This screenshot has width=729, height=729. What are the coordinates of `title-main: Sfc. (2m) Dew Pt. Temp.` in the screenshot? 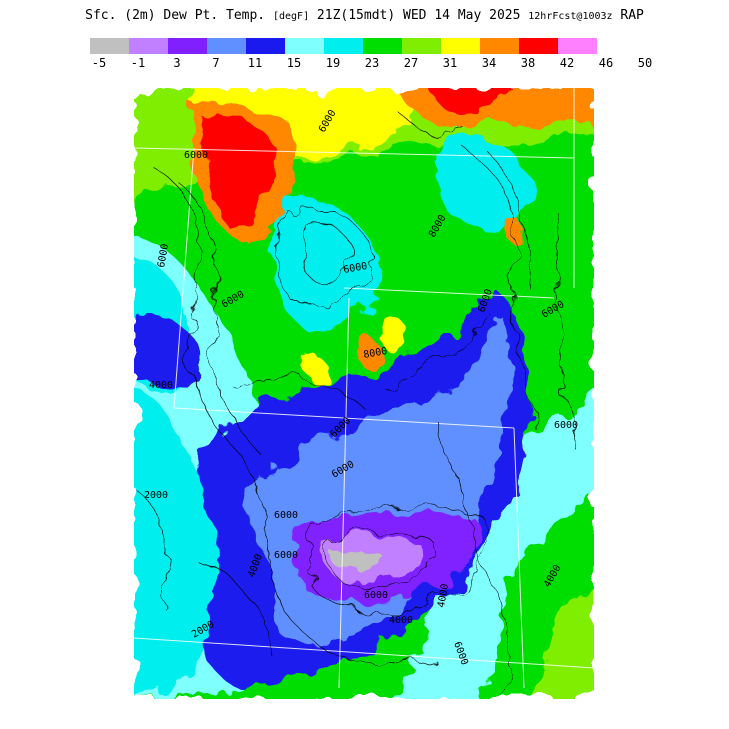 It's located at (175, 15).